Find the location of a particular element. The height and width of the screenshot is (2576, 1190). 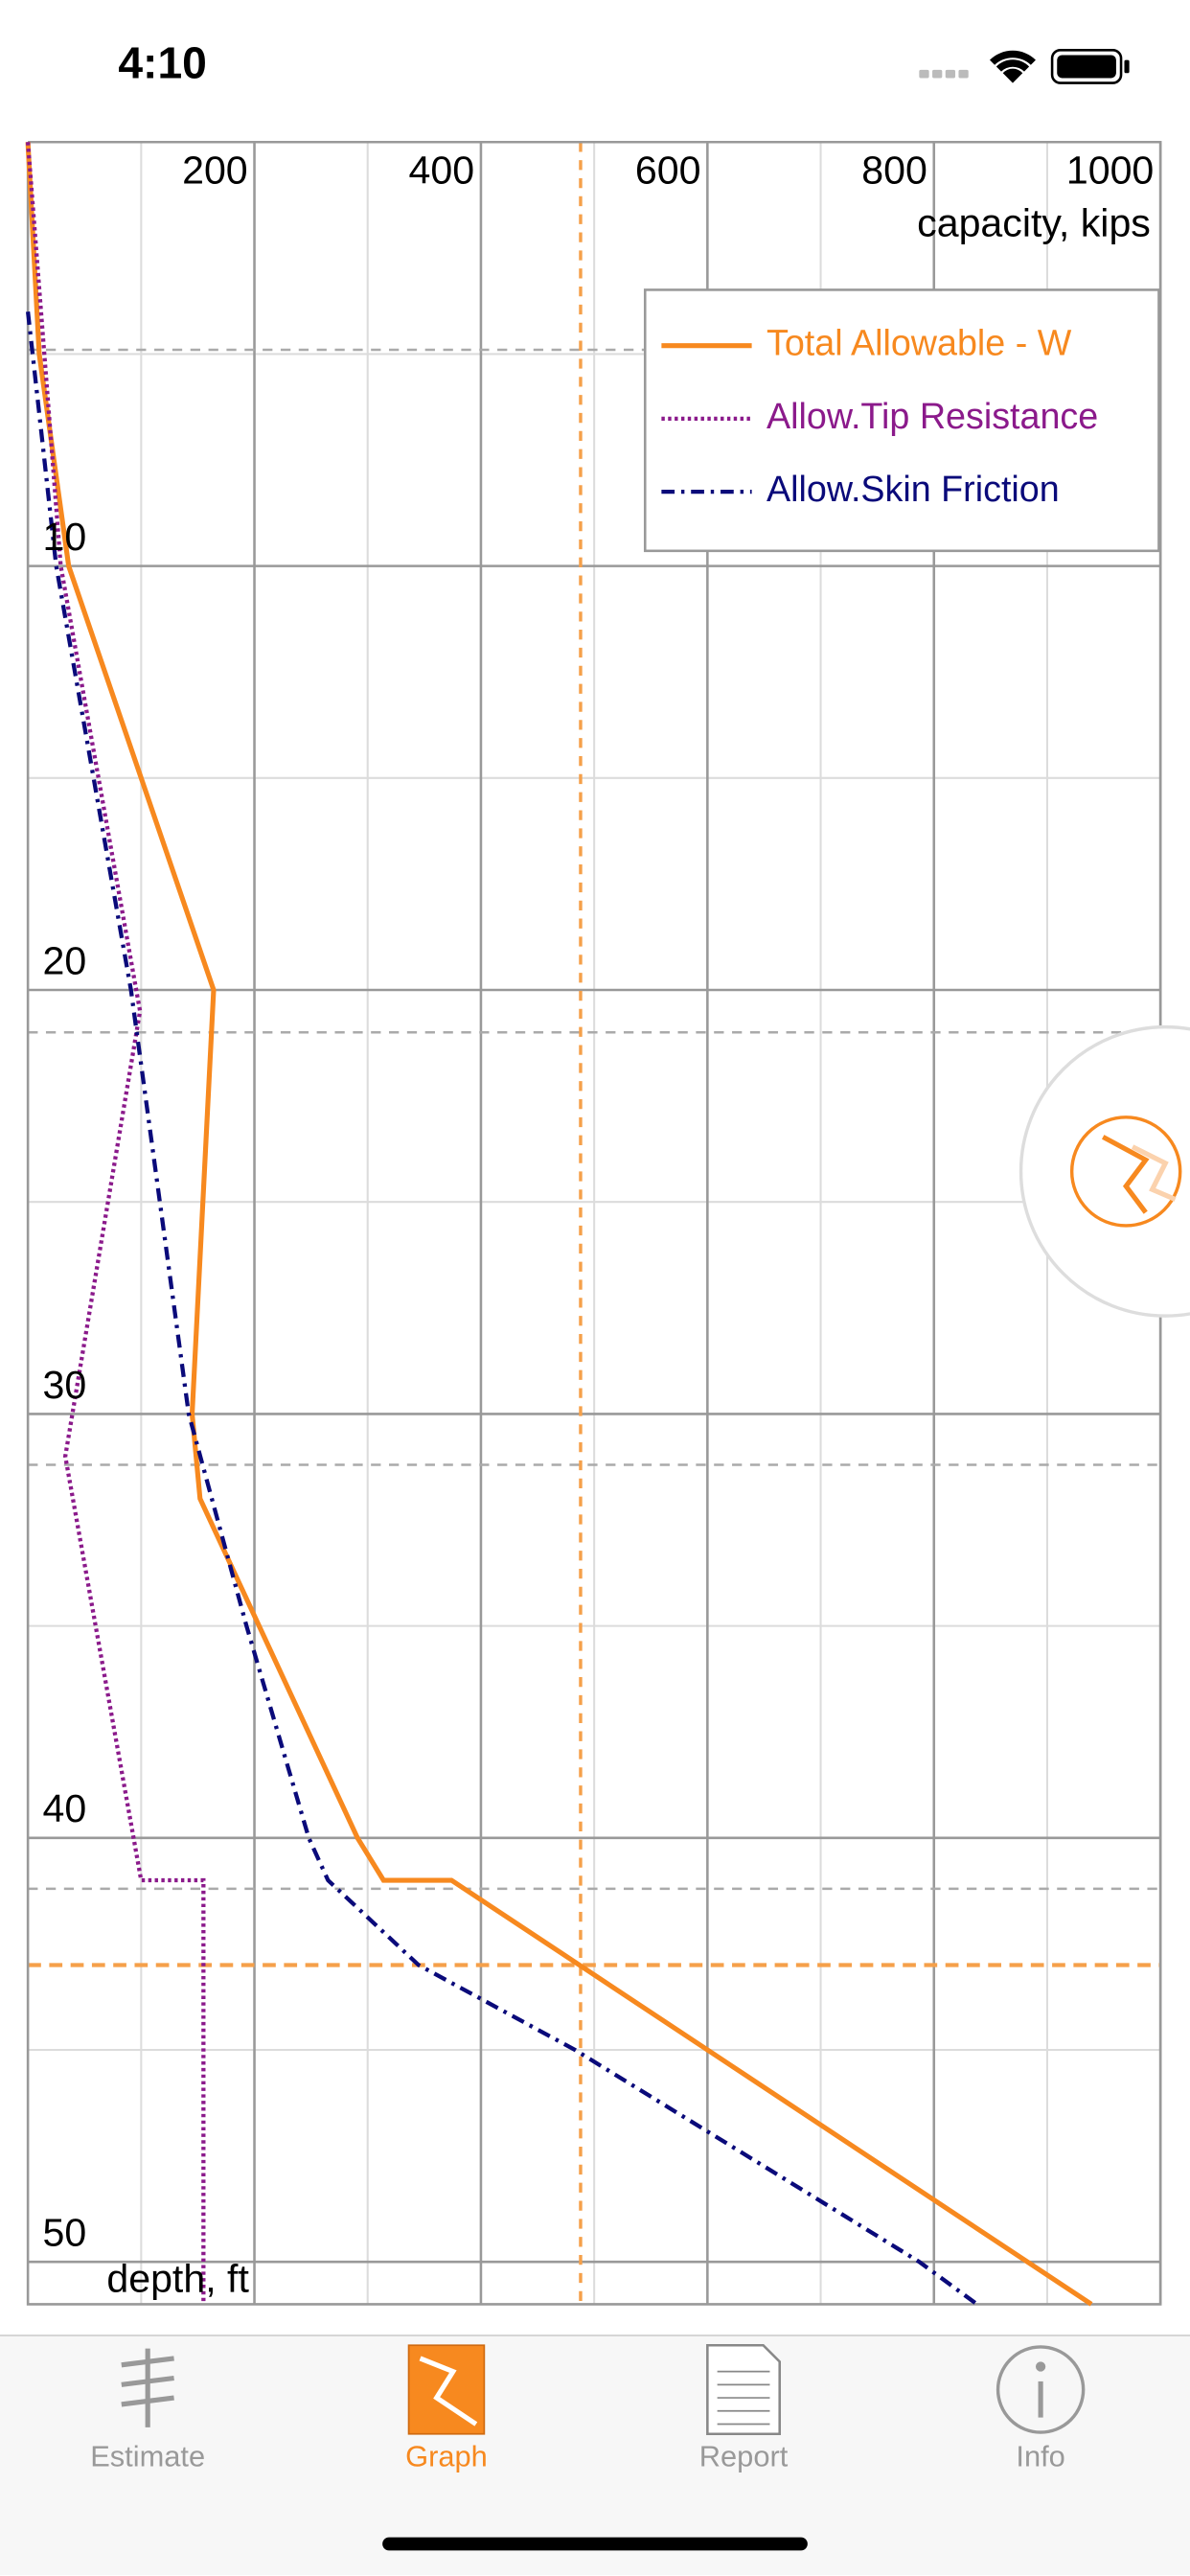

tab-label: Graph is located at coordinates (447, 2456).